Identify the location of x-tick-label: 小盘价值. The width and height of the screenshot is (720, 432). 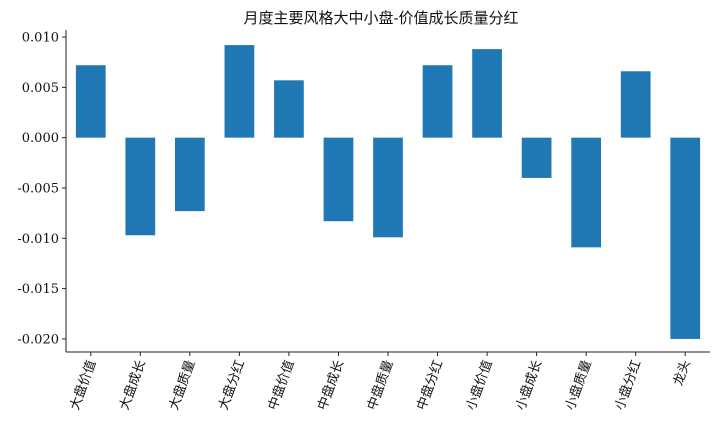
(479, 385).